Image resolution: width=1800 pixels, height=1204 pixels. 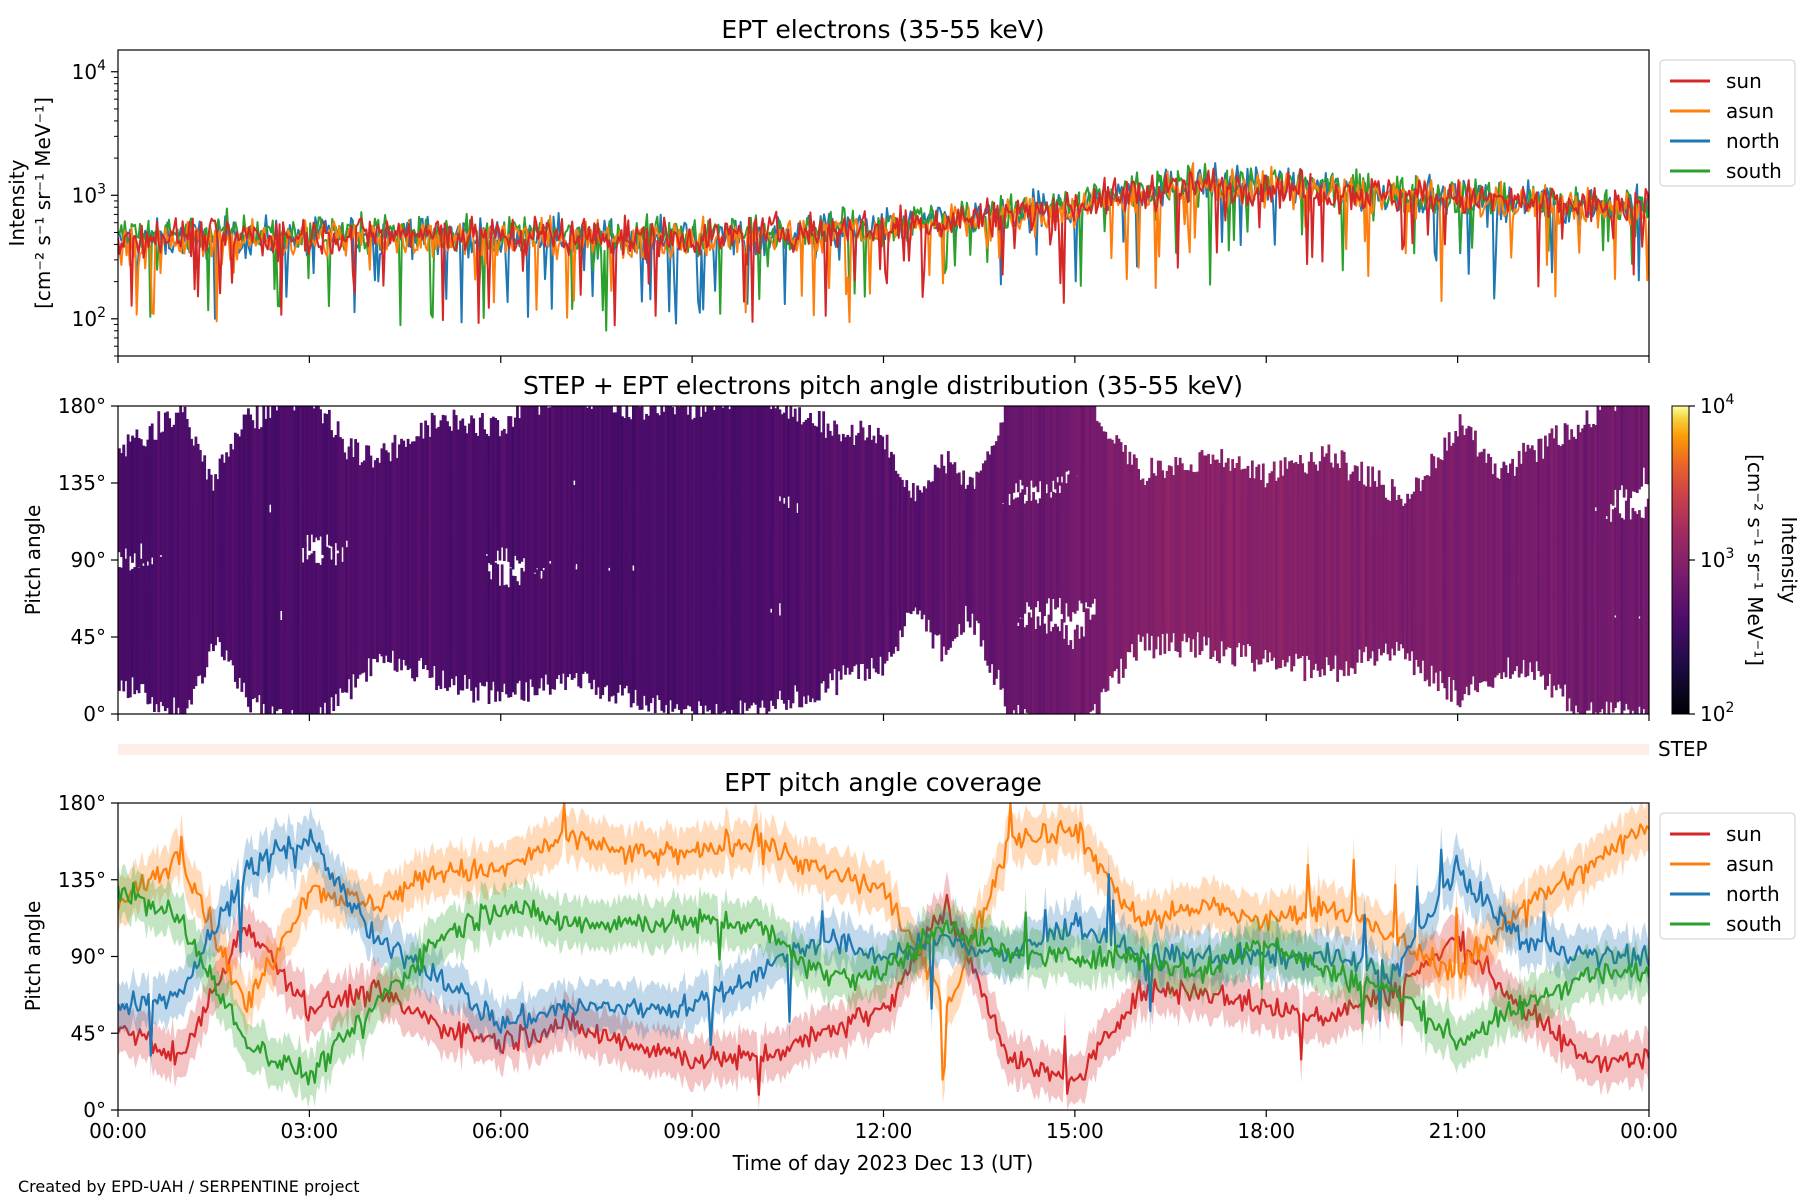 I want to click on x-tick-label: 15:00, so click(x=1075, y=1131).